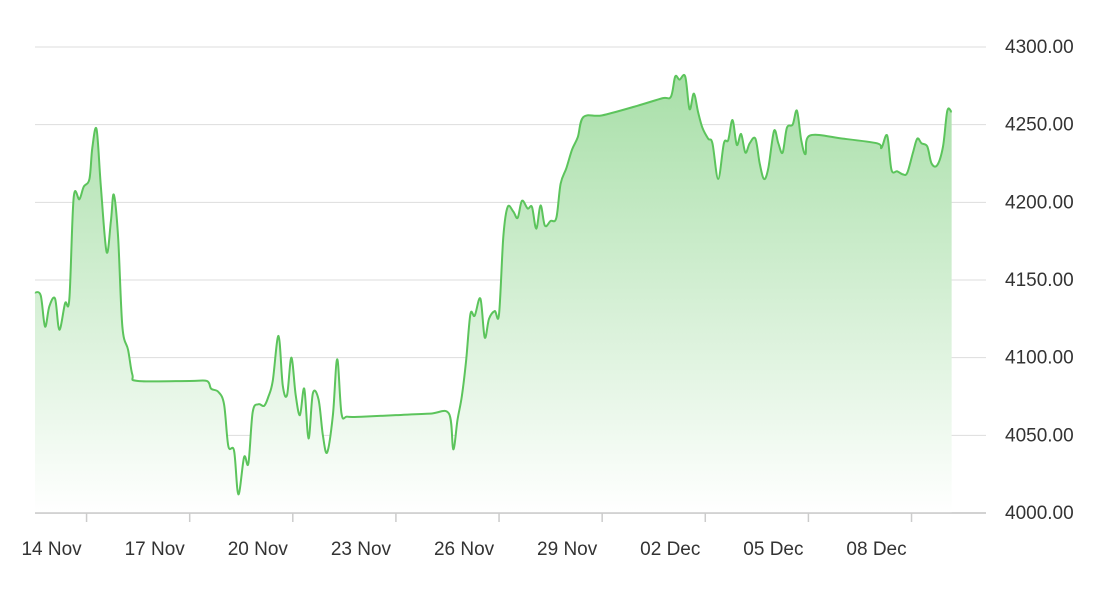 The image size is (1104, 610). I want to click on x-tick-label: 02 Dec, so click(670, 549).